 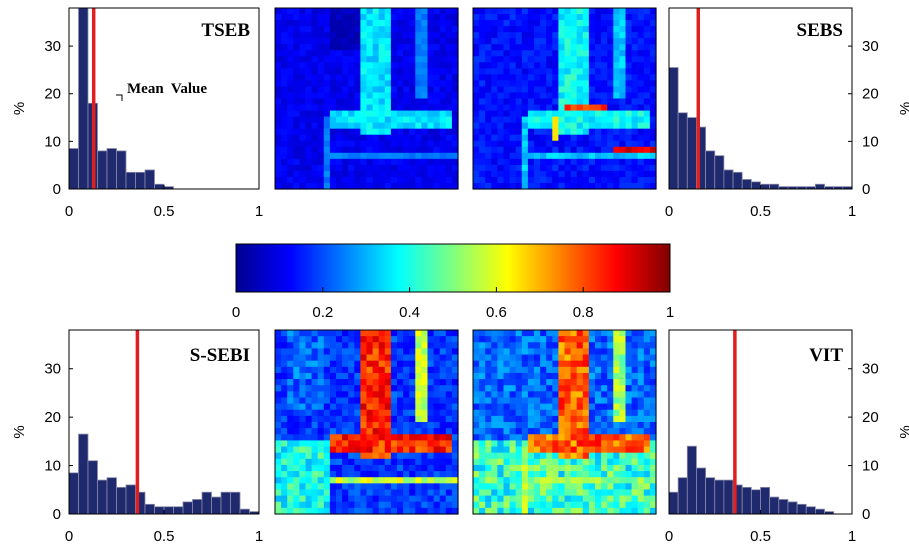 What do you see at coordinates (820, 30) in the screenshot?
I see `panel-title: SEBS` at bounding box center [820, 30].